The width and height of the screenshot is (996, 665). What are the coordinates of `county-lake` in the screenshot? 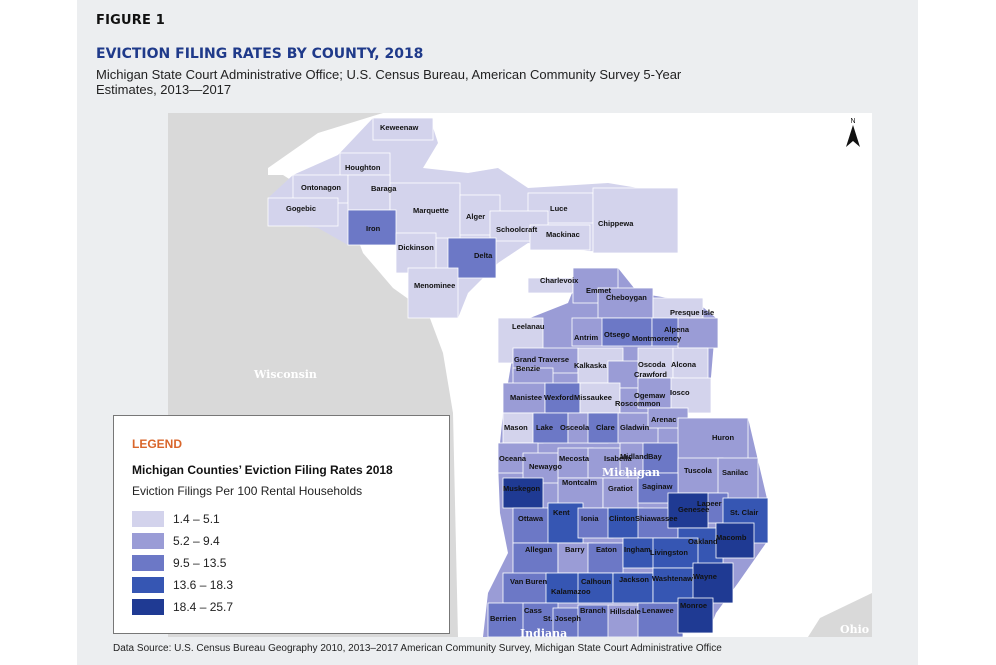 It's located at (550, 428).